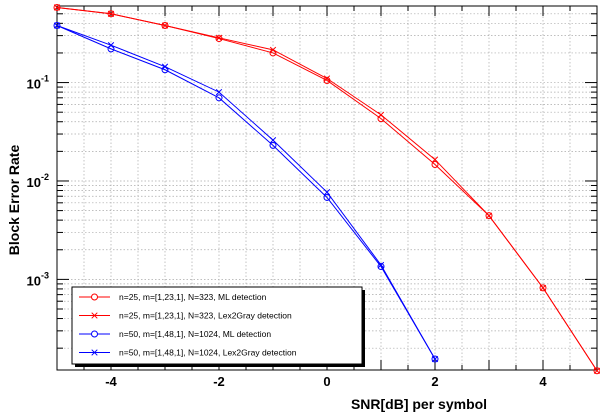 This screenshot has height=414, width=600. What do you see at coordinates (195, 334) in the screenshot?
I see `legend-label: n=50, m=[1,48,1], N=1024, ML detection` at bounding box center [195, 334].